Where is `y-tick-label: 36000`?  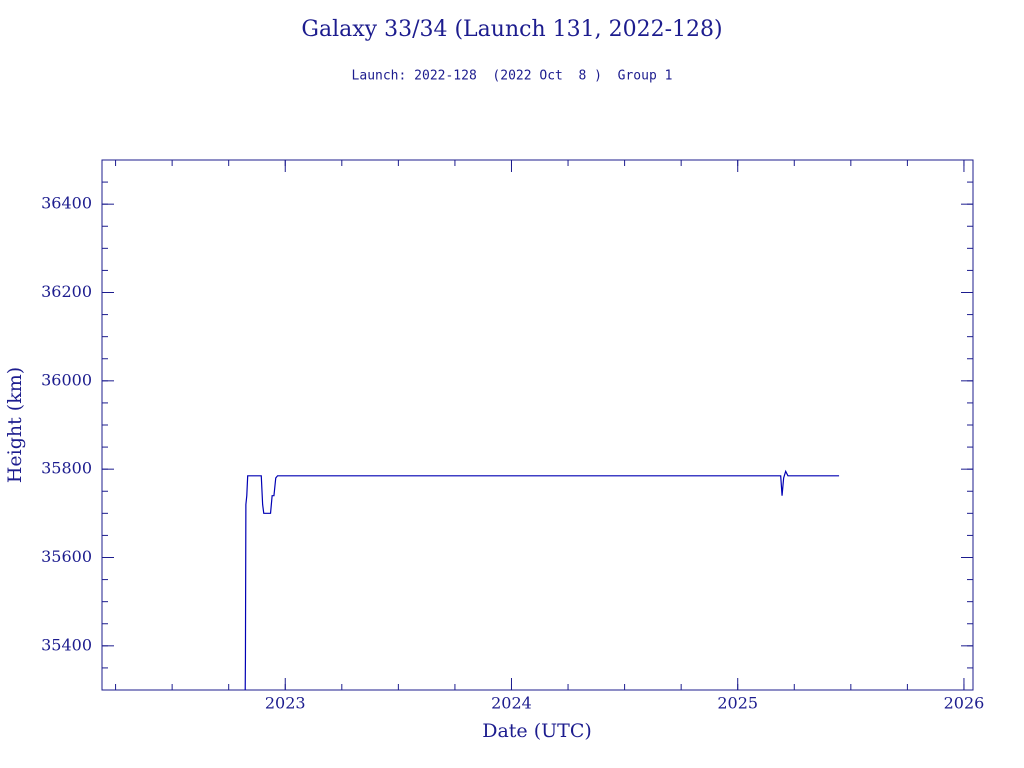
y-tick-label: 36000 is located at coordinates (66, 379).